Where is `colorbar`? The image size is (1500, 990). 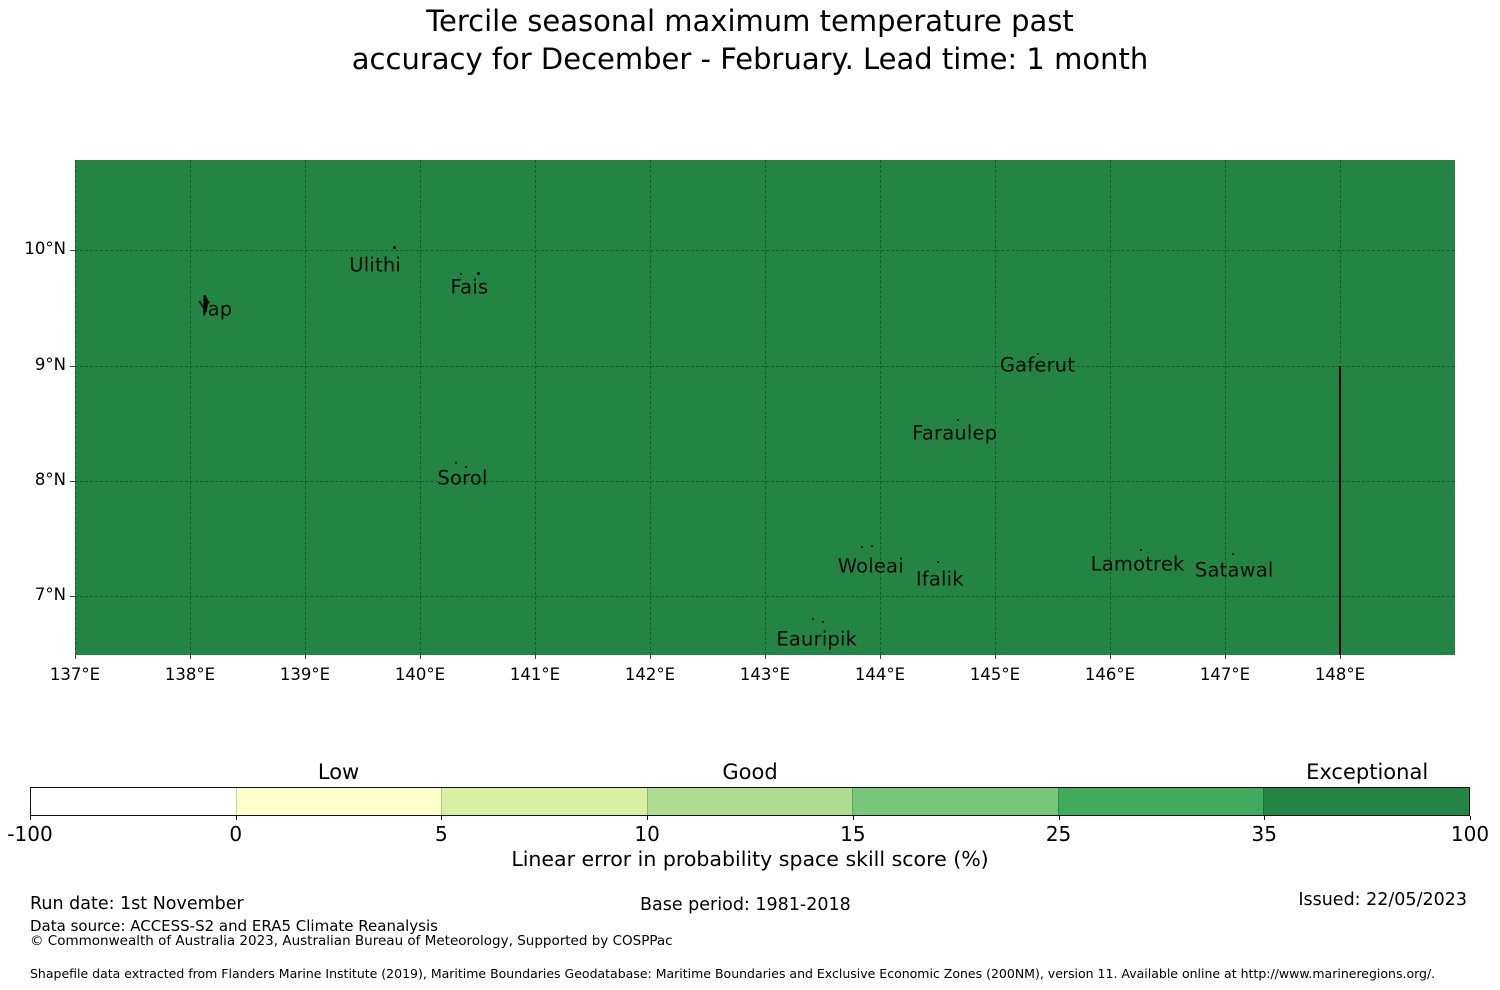
colorbar is located at coordinates (750, 801).